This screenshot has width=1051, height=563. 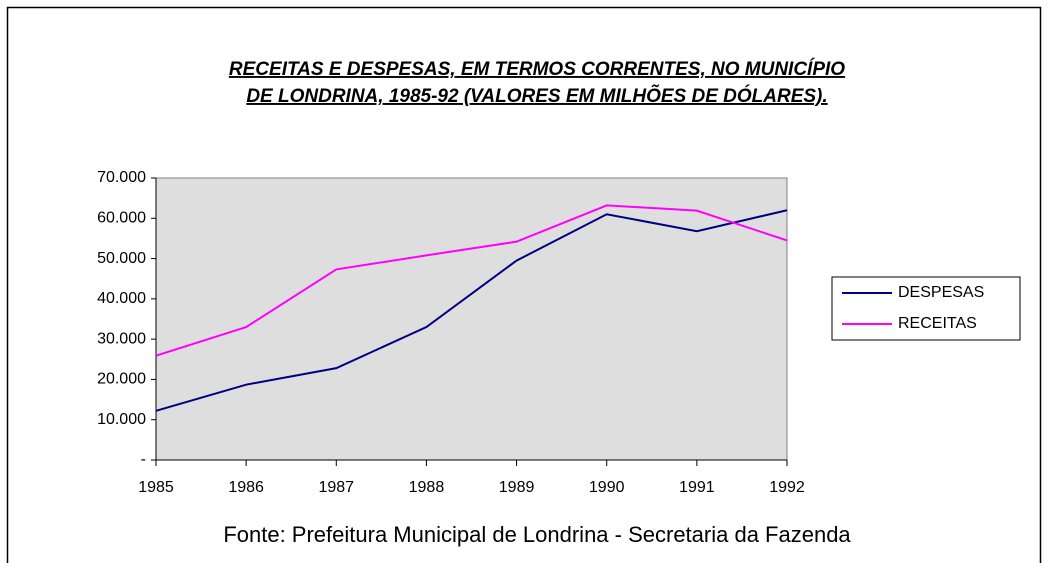 What do you see at coordinates (121, 379) in the screenshot?
I see `y-tick-label: 20.000` at bounding box center [121, 379].